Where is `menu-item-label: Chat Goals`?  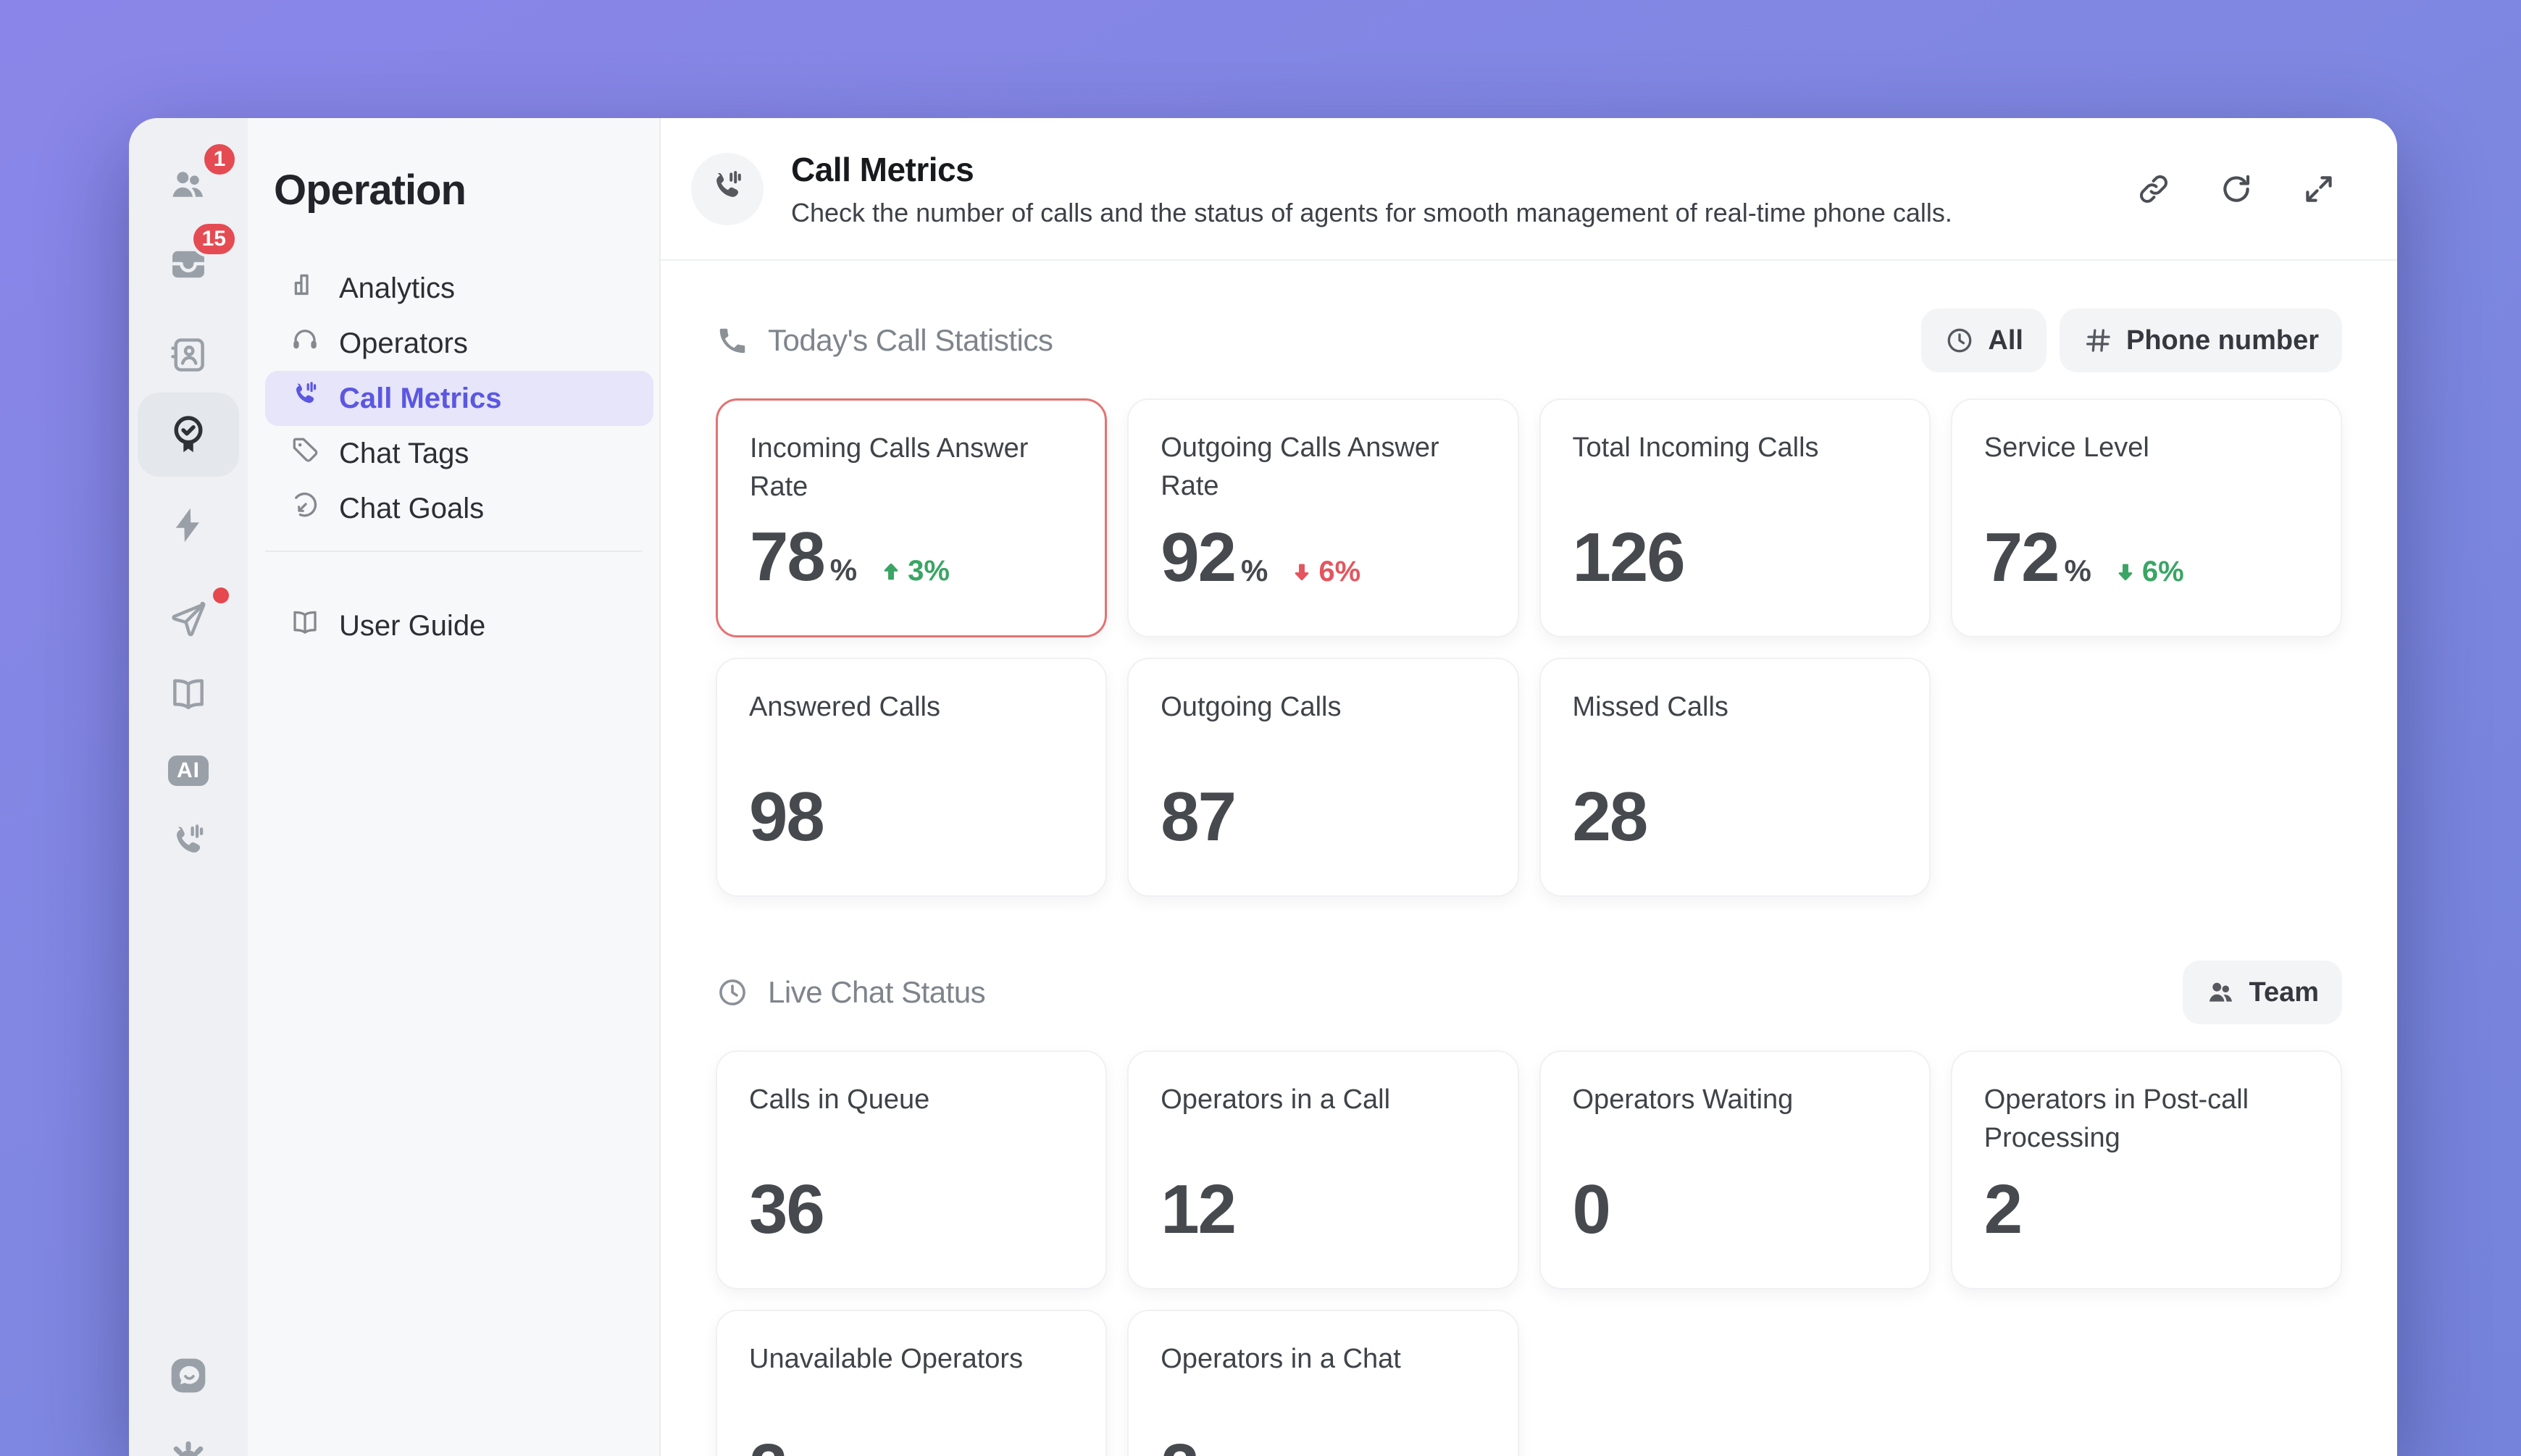 menu-item-label: Chat Goals is located at coordinates (412, 508).